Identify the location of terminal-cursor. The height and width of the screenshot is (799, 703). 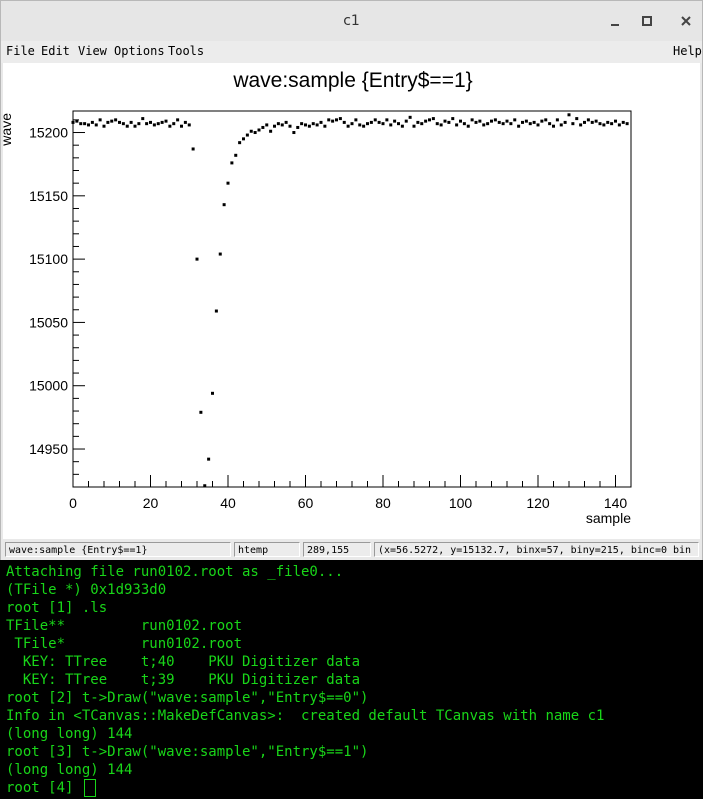
(89, 788).